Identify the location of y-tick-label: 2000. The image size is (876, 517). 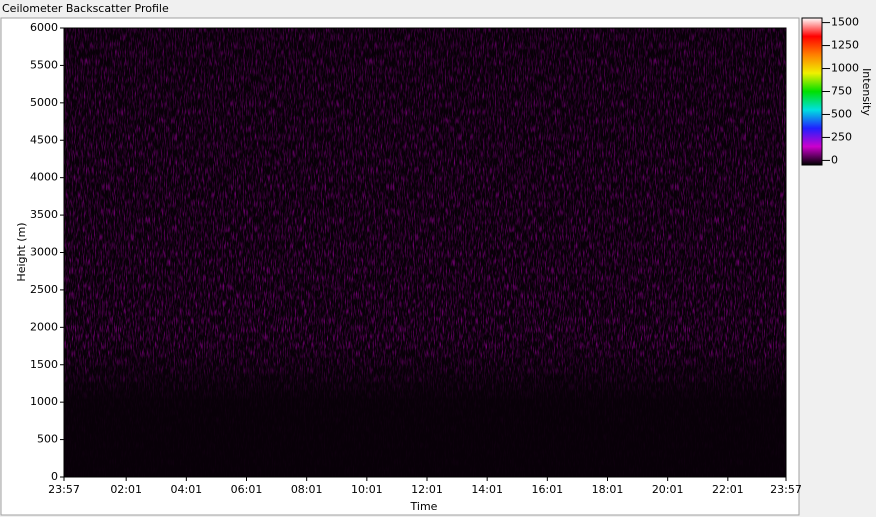
(44, 326).